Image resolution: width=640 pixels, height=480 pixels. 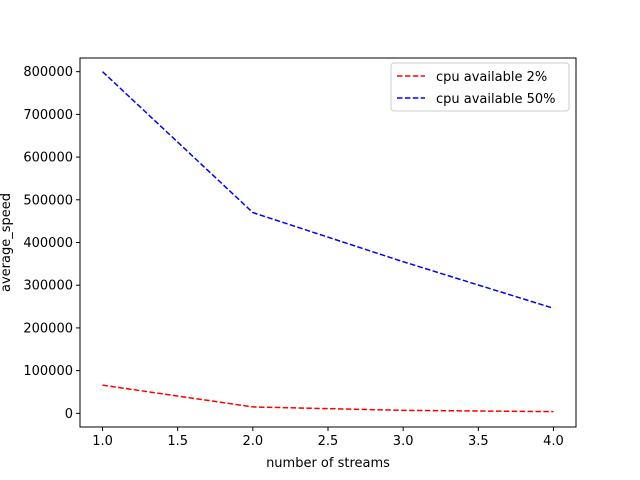 What do you see at coordinates (328, 441) in the screenshot?
I see `x-tick-label: 2.5` at bounding box center [328, 441].